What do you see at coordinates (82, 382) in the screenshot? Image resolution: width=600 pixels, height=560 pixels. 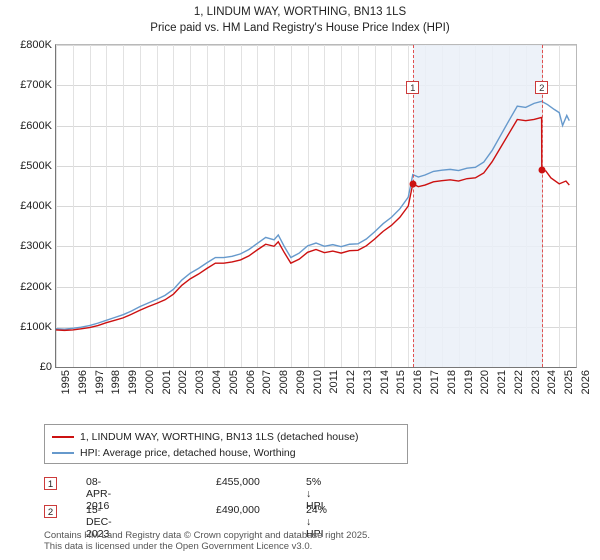 I see `x-tick-label: 1996` at bounding box center [82, 382].